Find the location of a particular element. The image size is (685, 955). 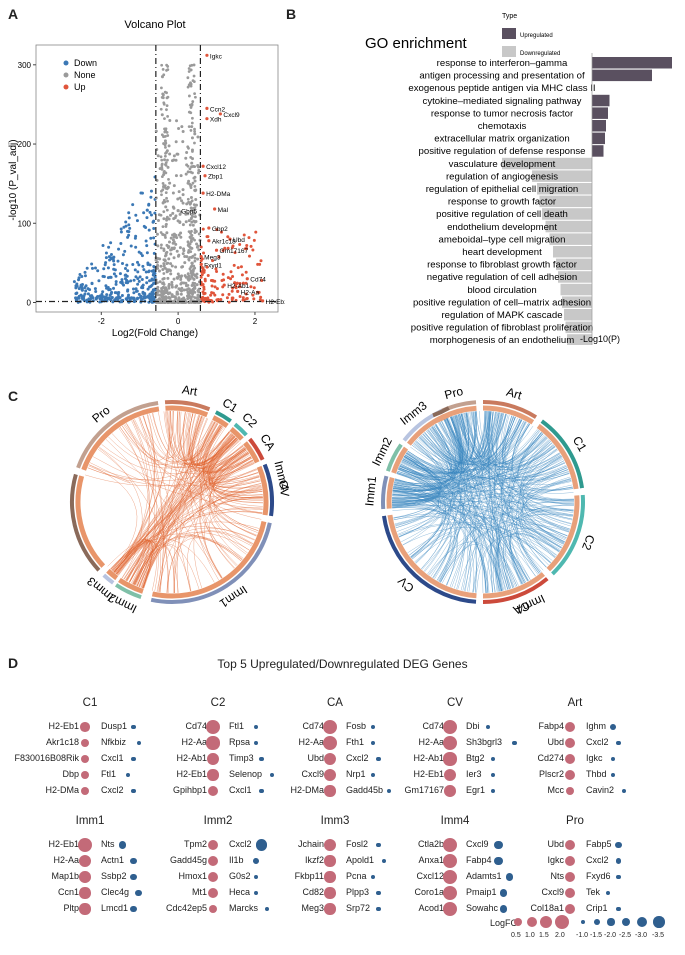

volcano-gene-label: Meg3 is located at coordinates (212, 258).